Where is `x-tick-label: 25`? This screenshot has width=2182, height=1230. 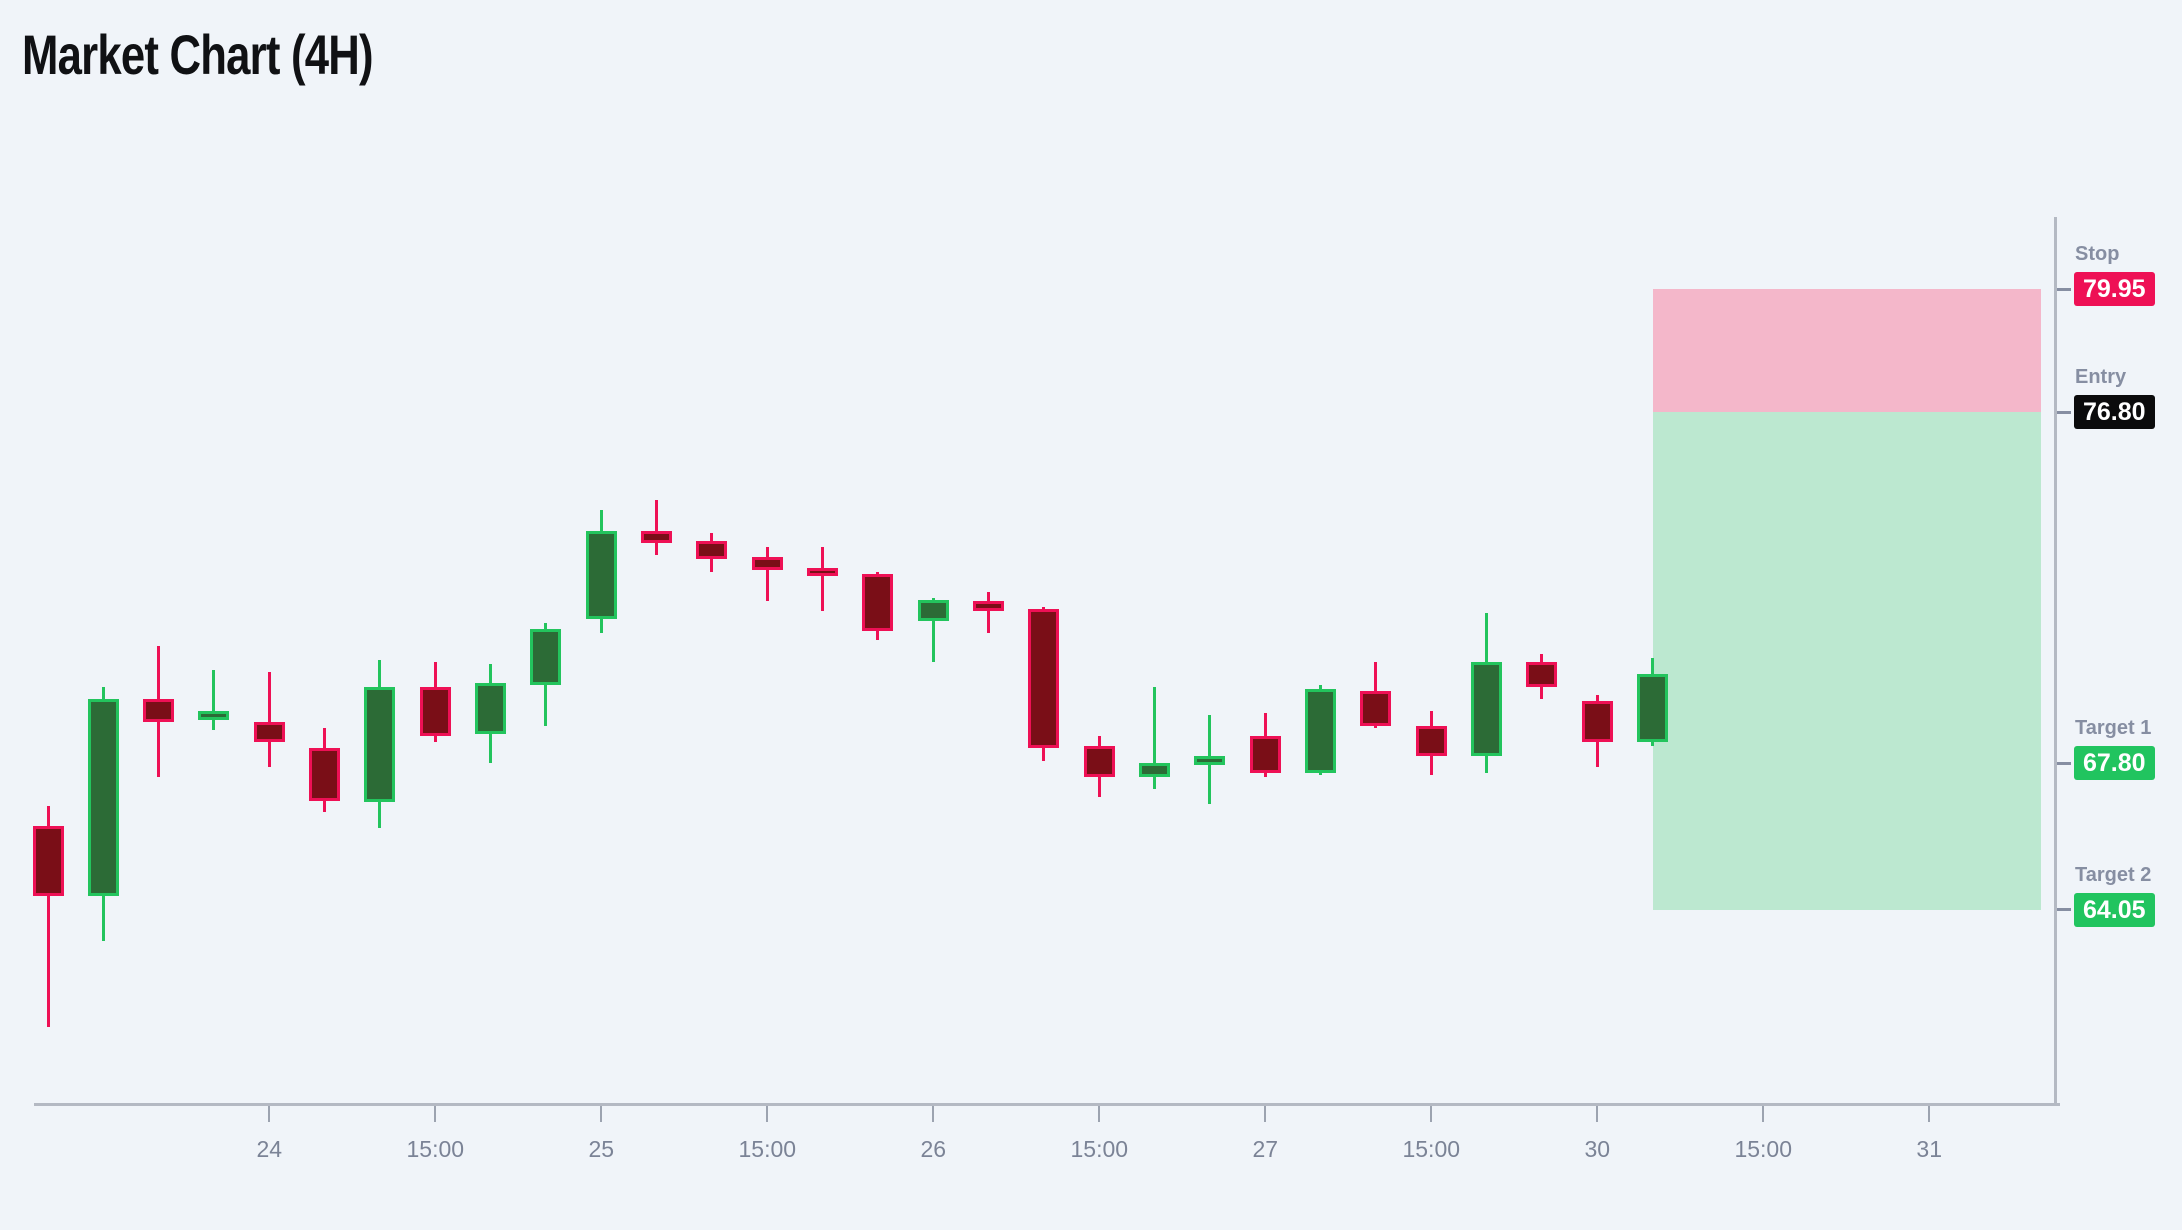 x-tick-label: 25 is located at coordinates (601, 1149).